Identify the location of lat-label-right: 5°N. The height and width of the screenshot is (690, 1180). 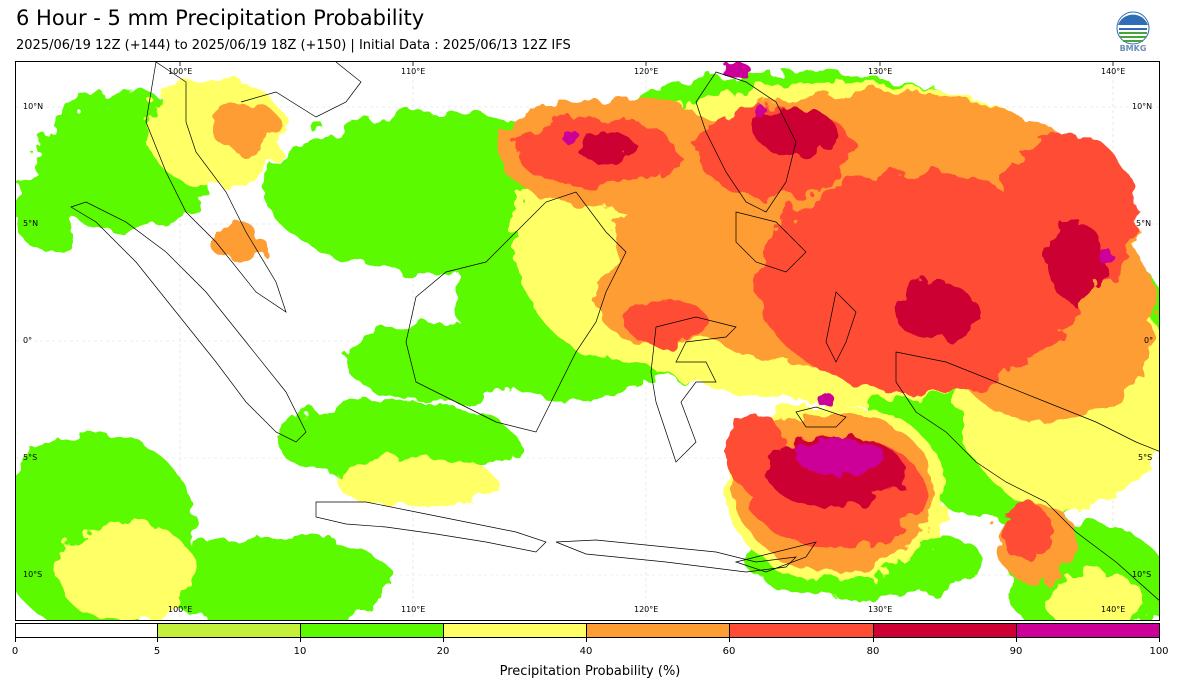
(1144, 223).